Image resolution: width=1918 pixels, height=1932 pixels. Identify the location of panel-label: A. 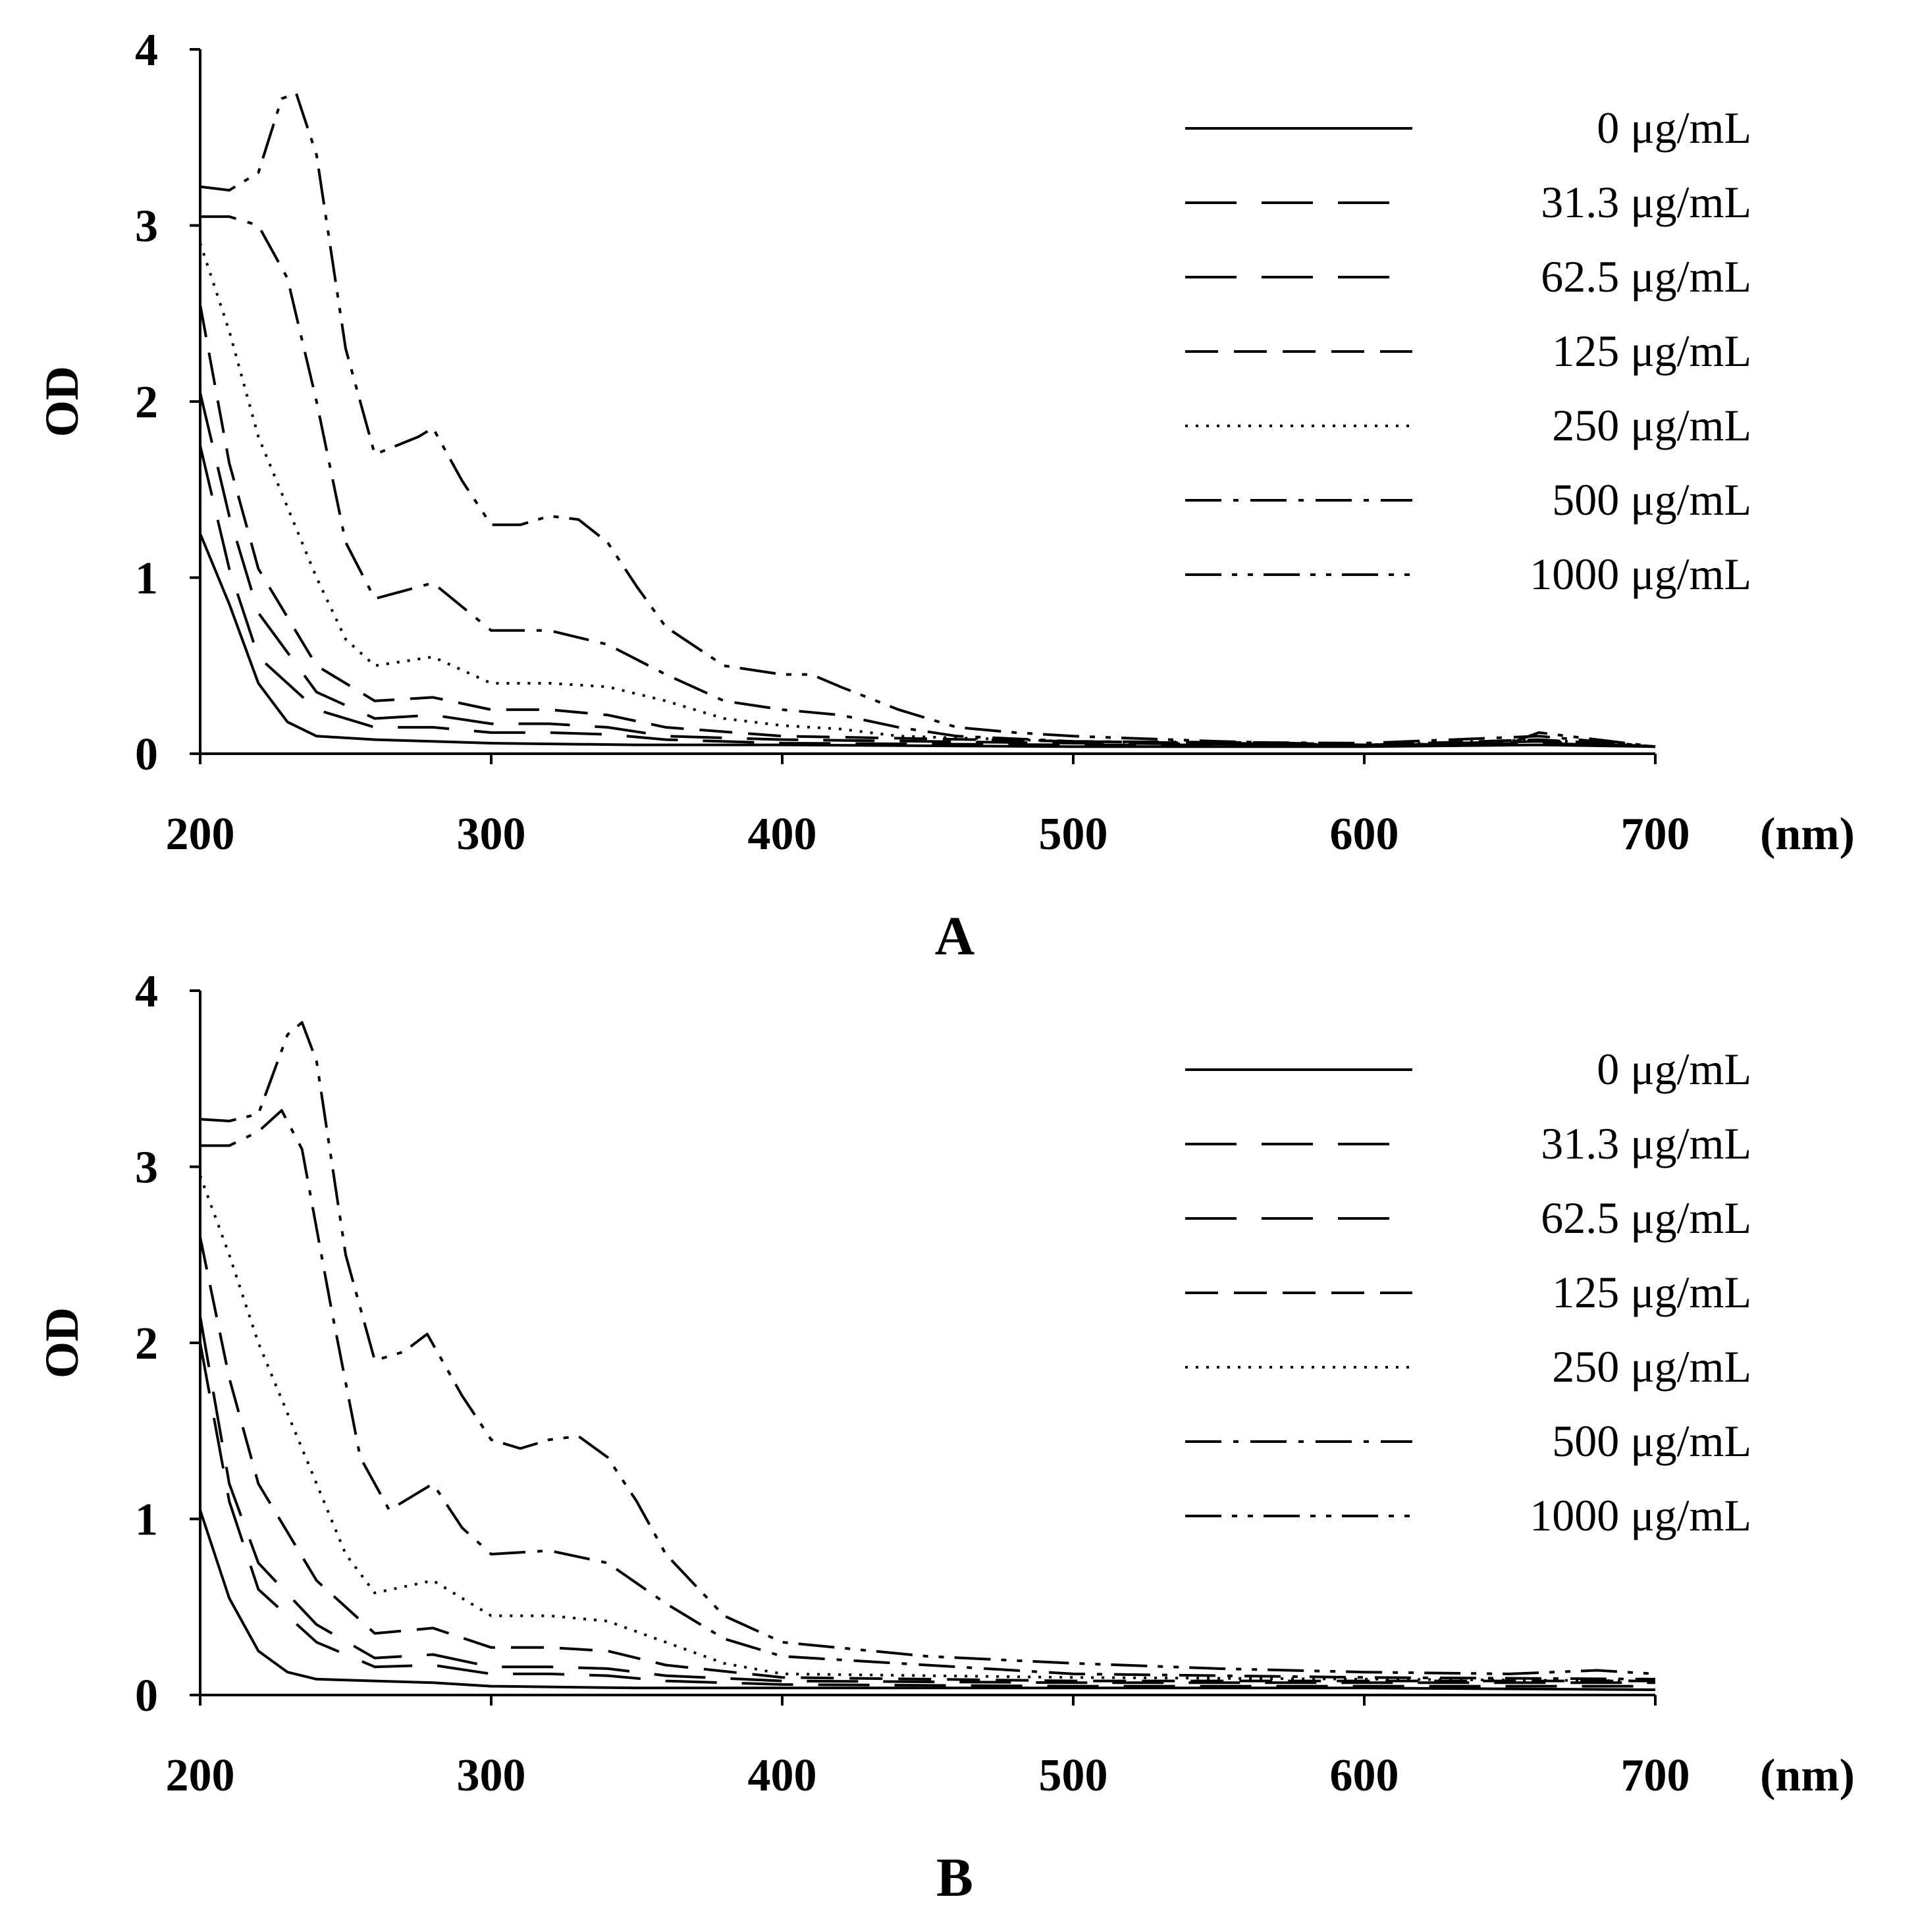
(955, 936).